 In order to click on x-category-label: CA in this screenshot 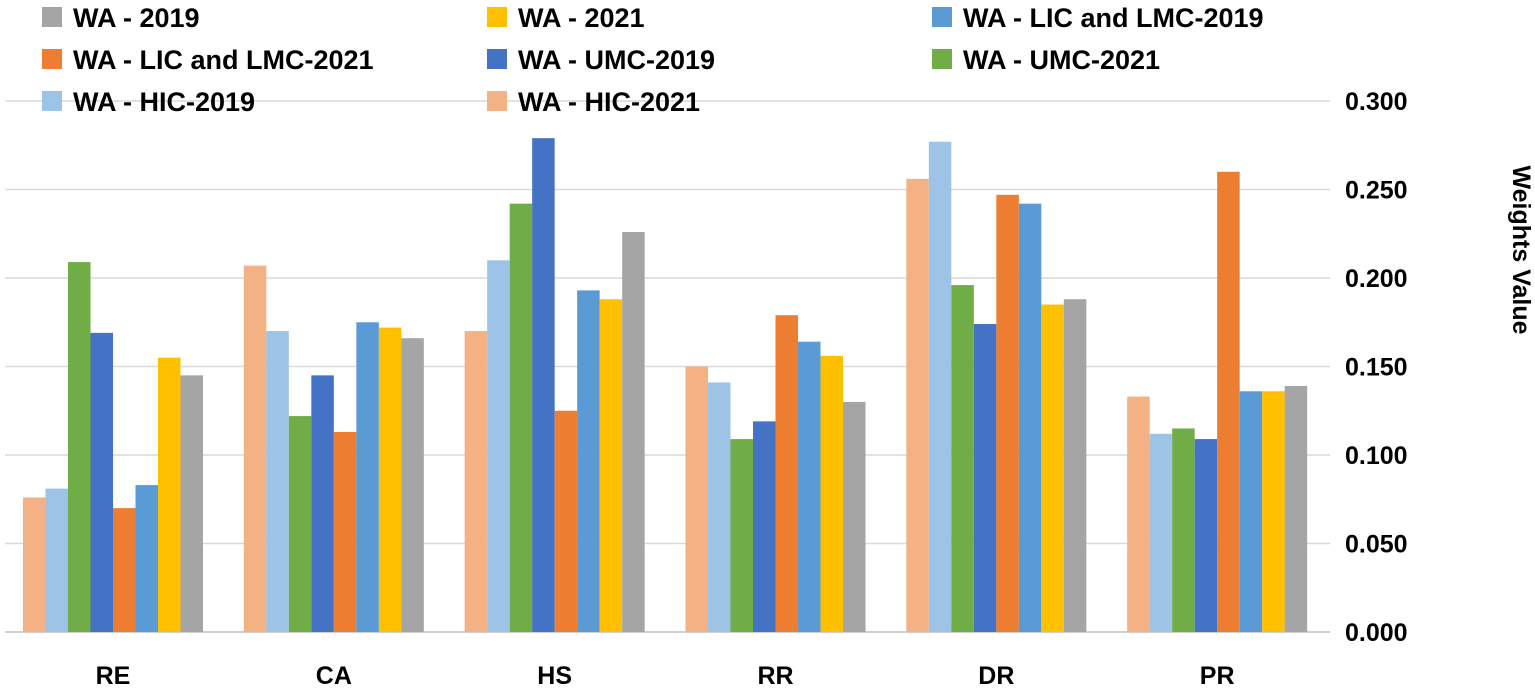, I will do `click(334, 676)`.